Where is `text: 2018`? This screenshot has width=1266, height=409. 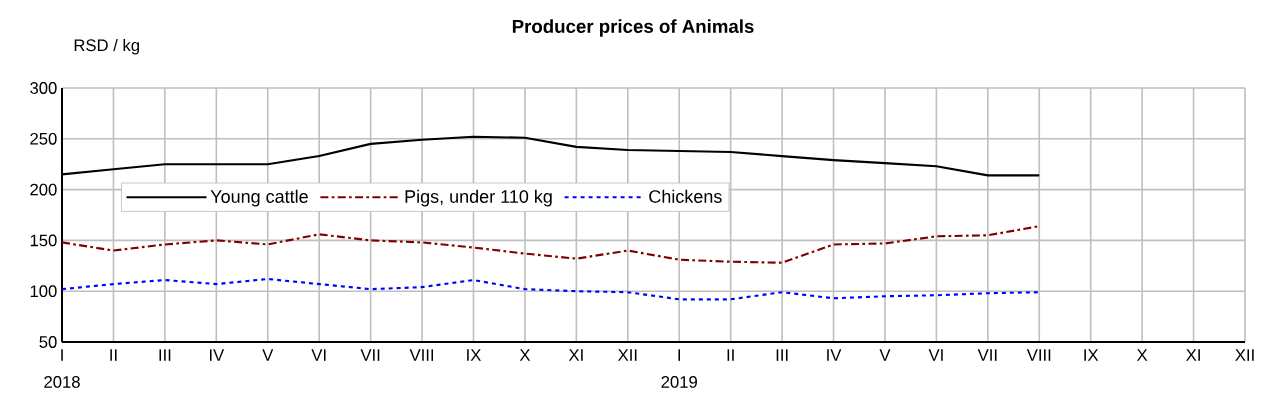
text: 2018 is located at coordinates (62, 382).